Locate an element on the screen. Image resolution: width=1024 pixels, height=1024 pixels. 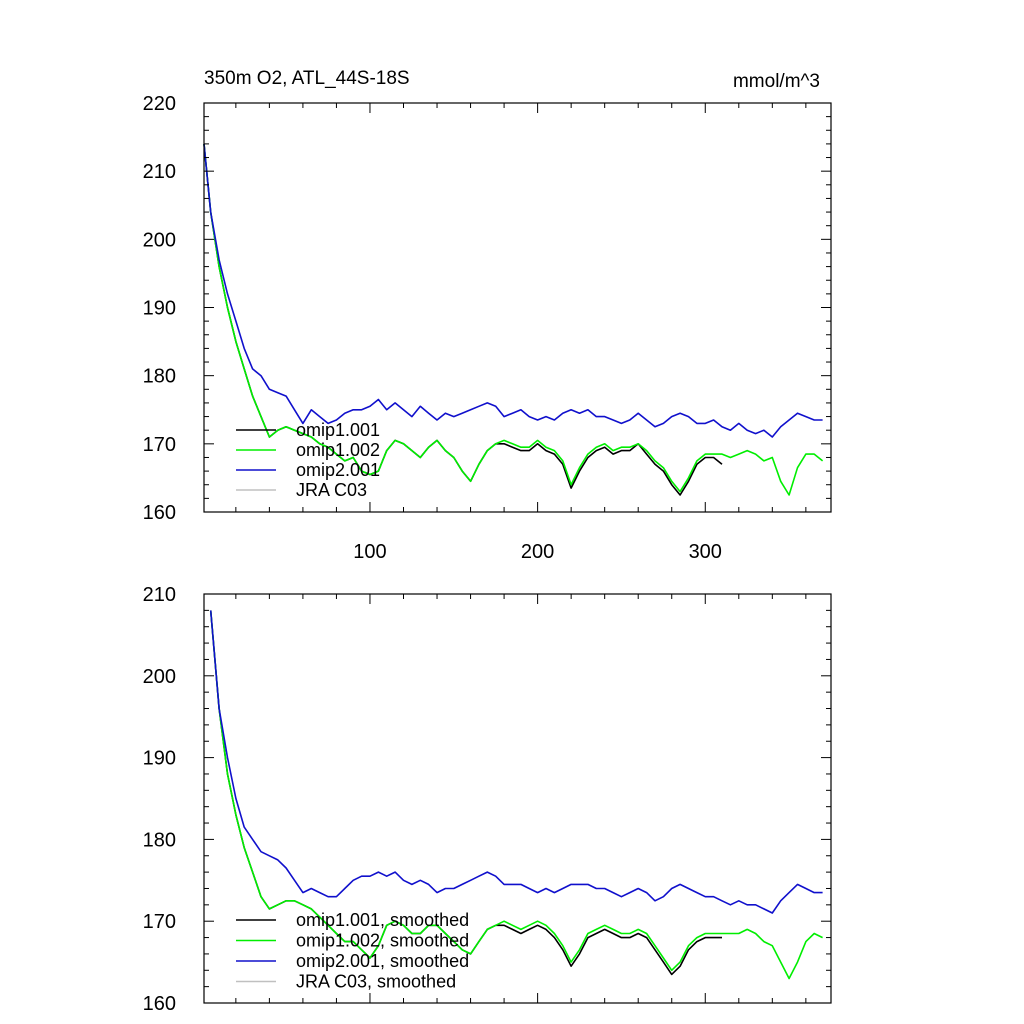
x-tick-label: 100 is located at coordinates (369, 552).